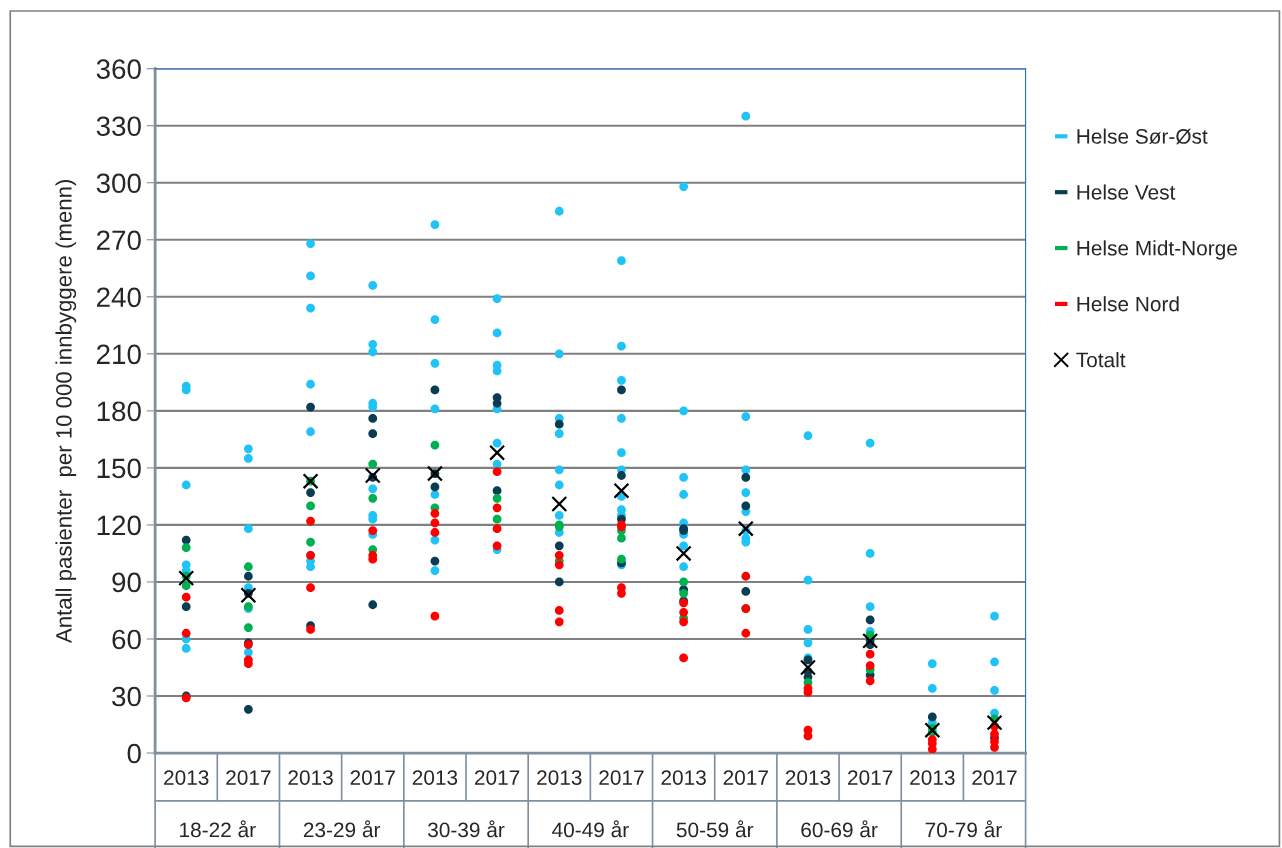 Image resolution: width=1282 pixels, height=848 pixels. I want to click on text: 30-39 år, so click(466, 829).